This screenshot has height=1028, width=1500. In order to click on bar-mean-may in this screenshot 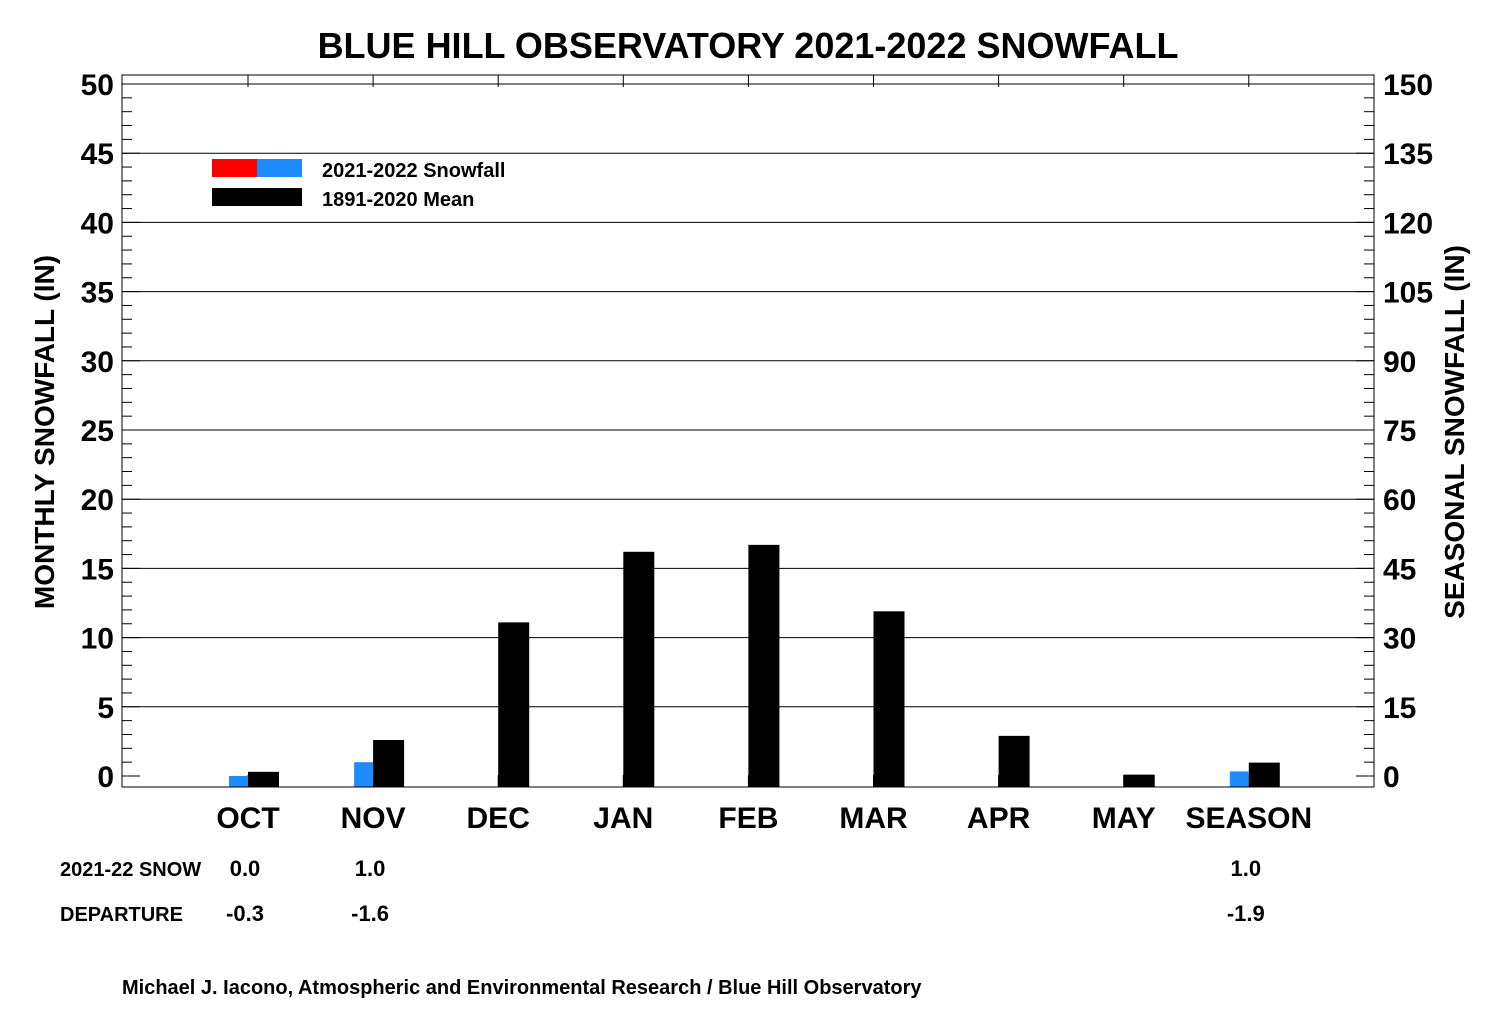, I will do `click(1139, 780)`.